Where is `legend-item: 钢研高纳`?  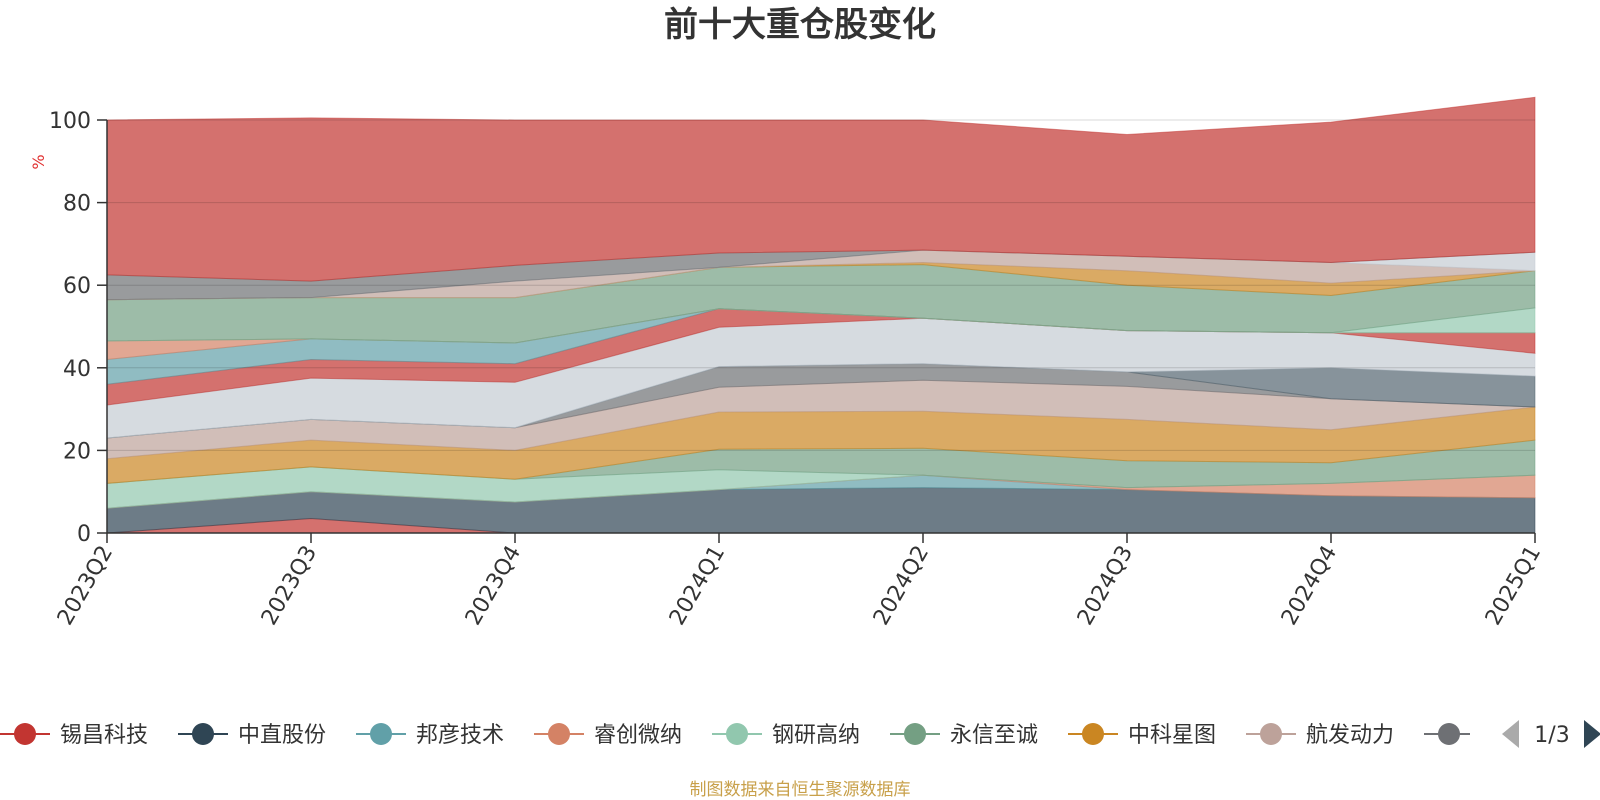
legend-item: 钢研高纳 is located at coordinates (786, 735).